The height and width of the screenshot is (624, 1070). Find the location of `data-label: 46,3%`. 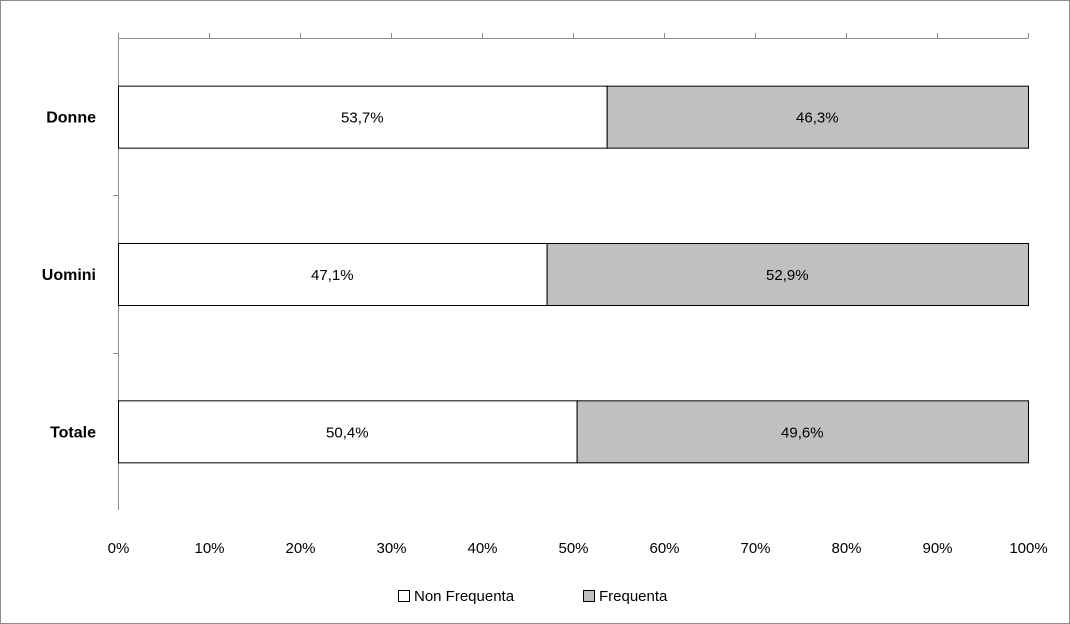

data-label: 46,3% is located at coordinates (817, 118).